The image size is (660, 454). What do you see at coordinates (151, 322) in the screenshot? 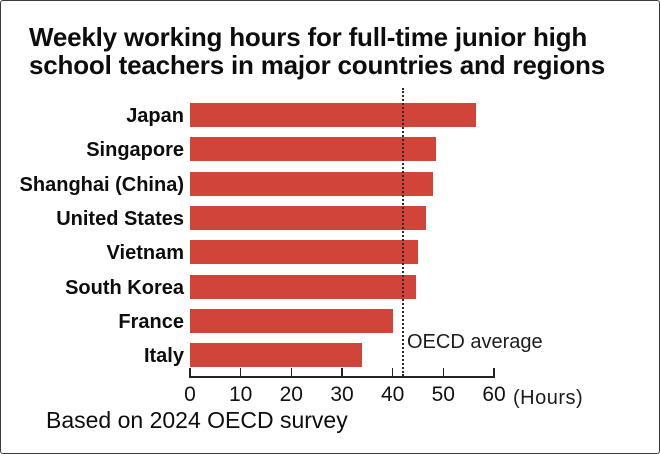
I see `category-label-france: France` at bounding box center [151, 322].